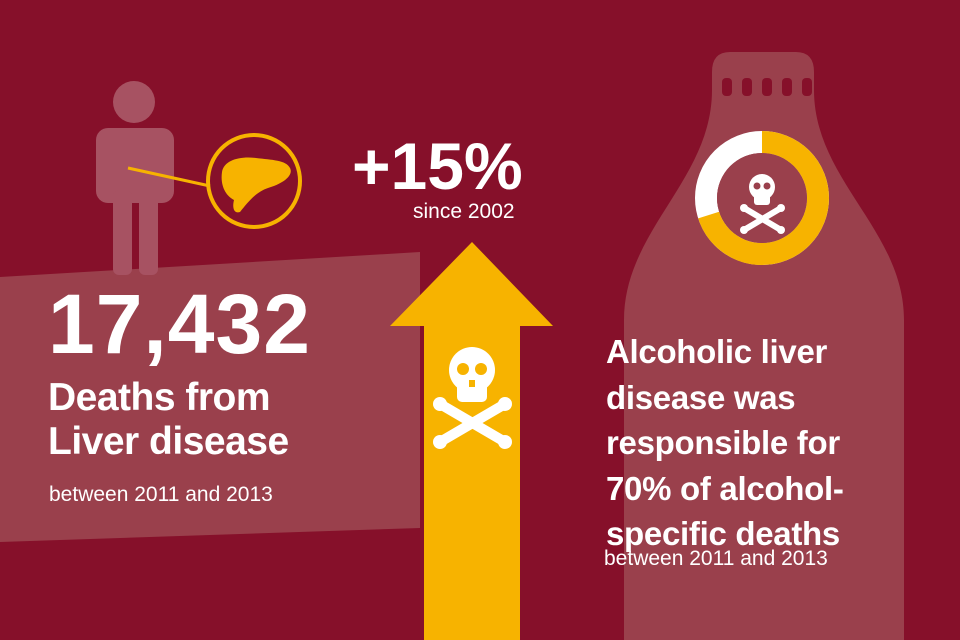 The width and height of the screenshot is (960, 640). What do you see at coordinates (161, 494) in the screenshot?
I see `deaths-period: between 2011 and 2013` at bounding box center [161, 494].